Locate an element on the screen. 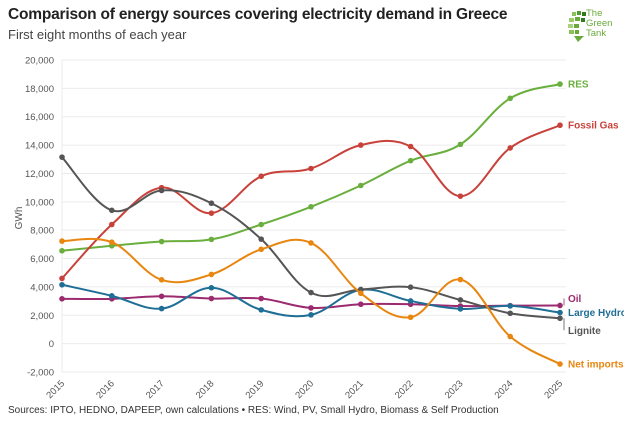  point-oil-2017 is located at coordinates (161, 296).